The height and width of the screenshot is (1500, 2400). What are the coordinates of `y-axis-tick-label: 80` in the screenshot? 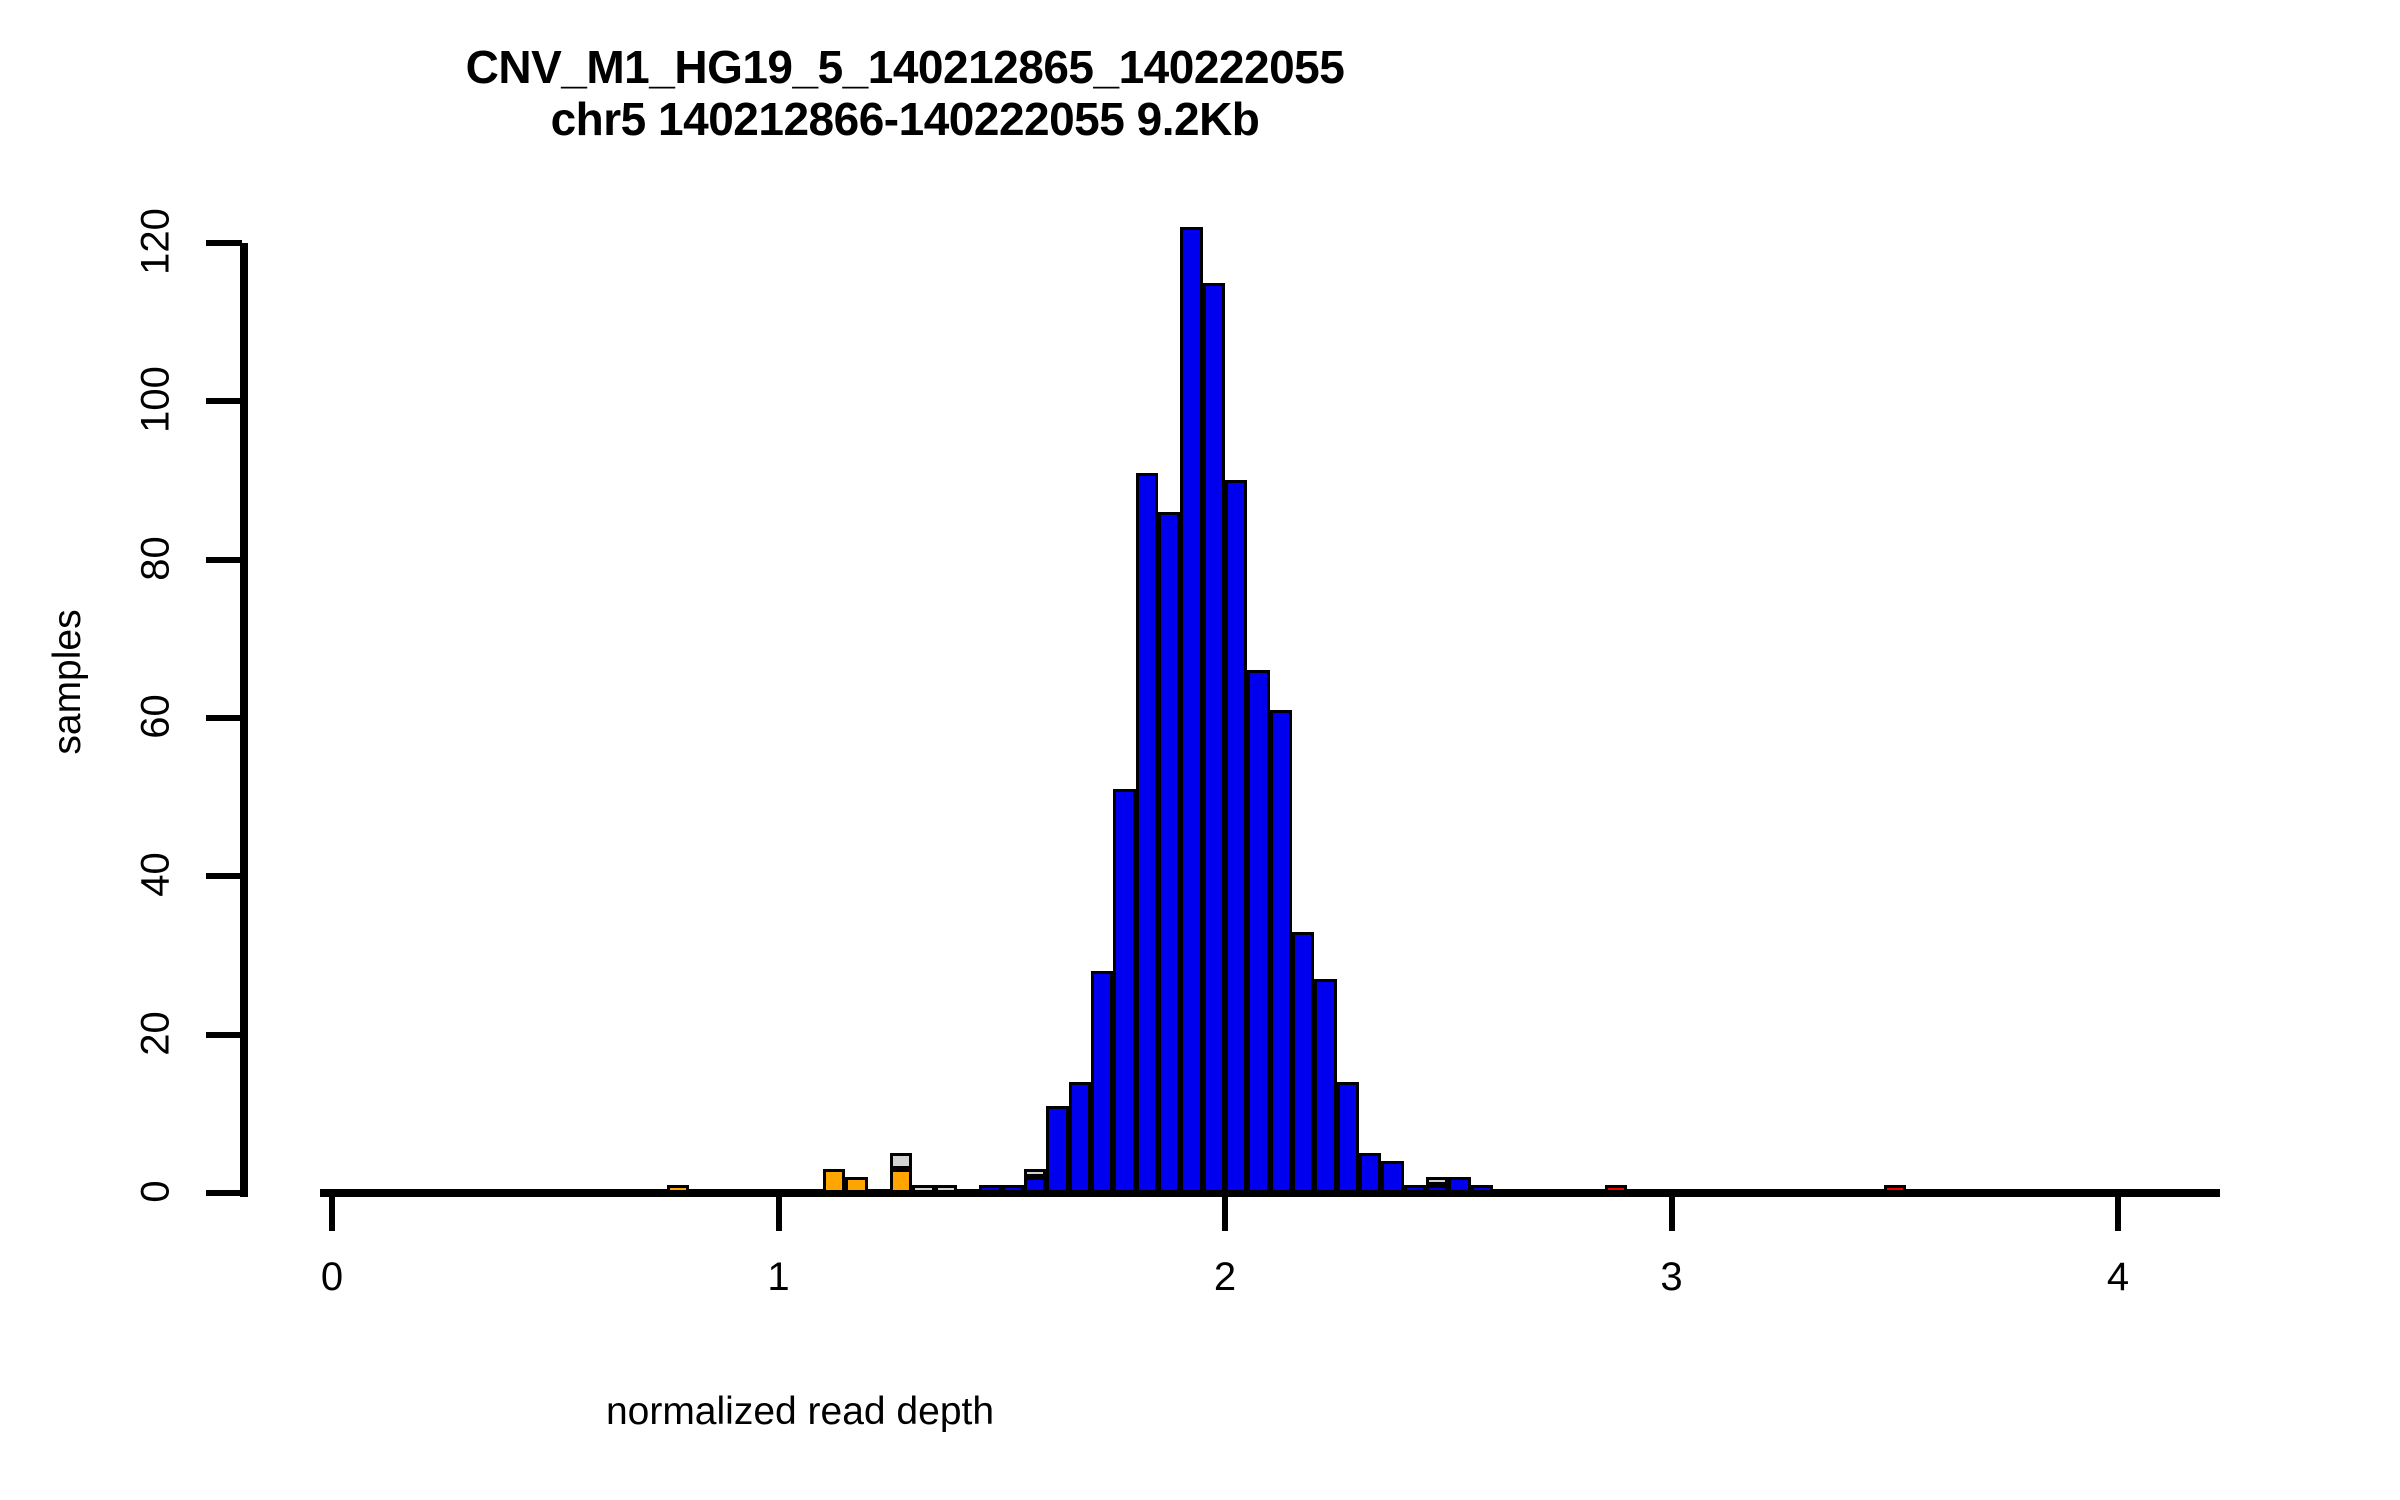 It's located at (155, 558).